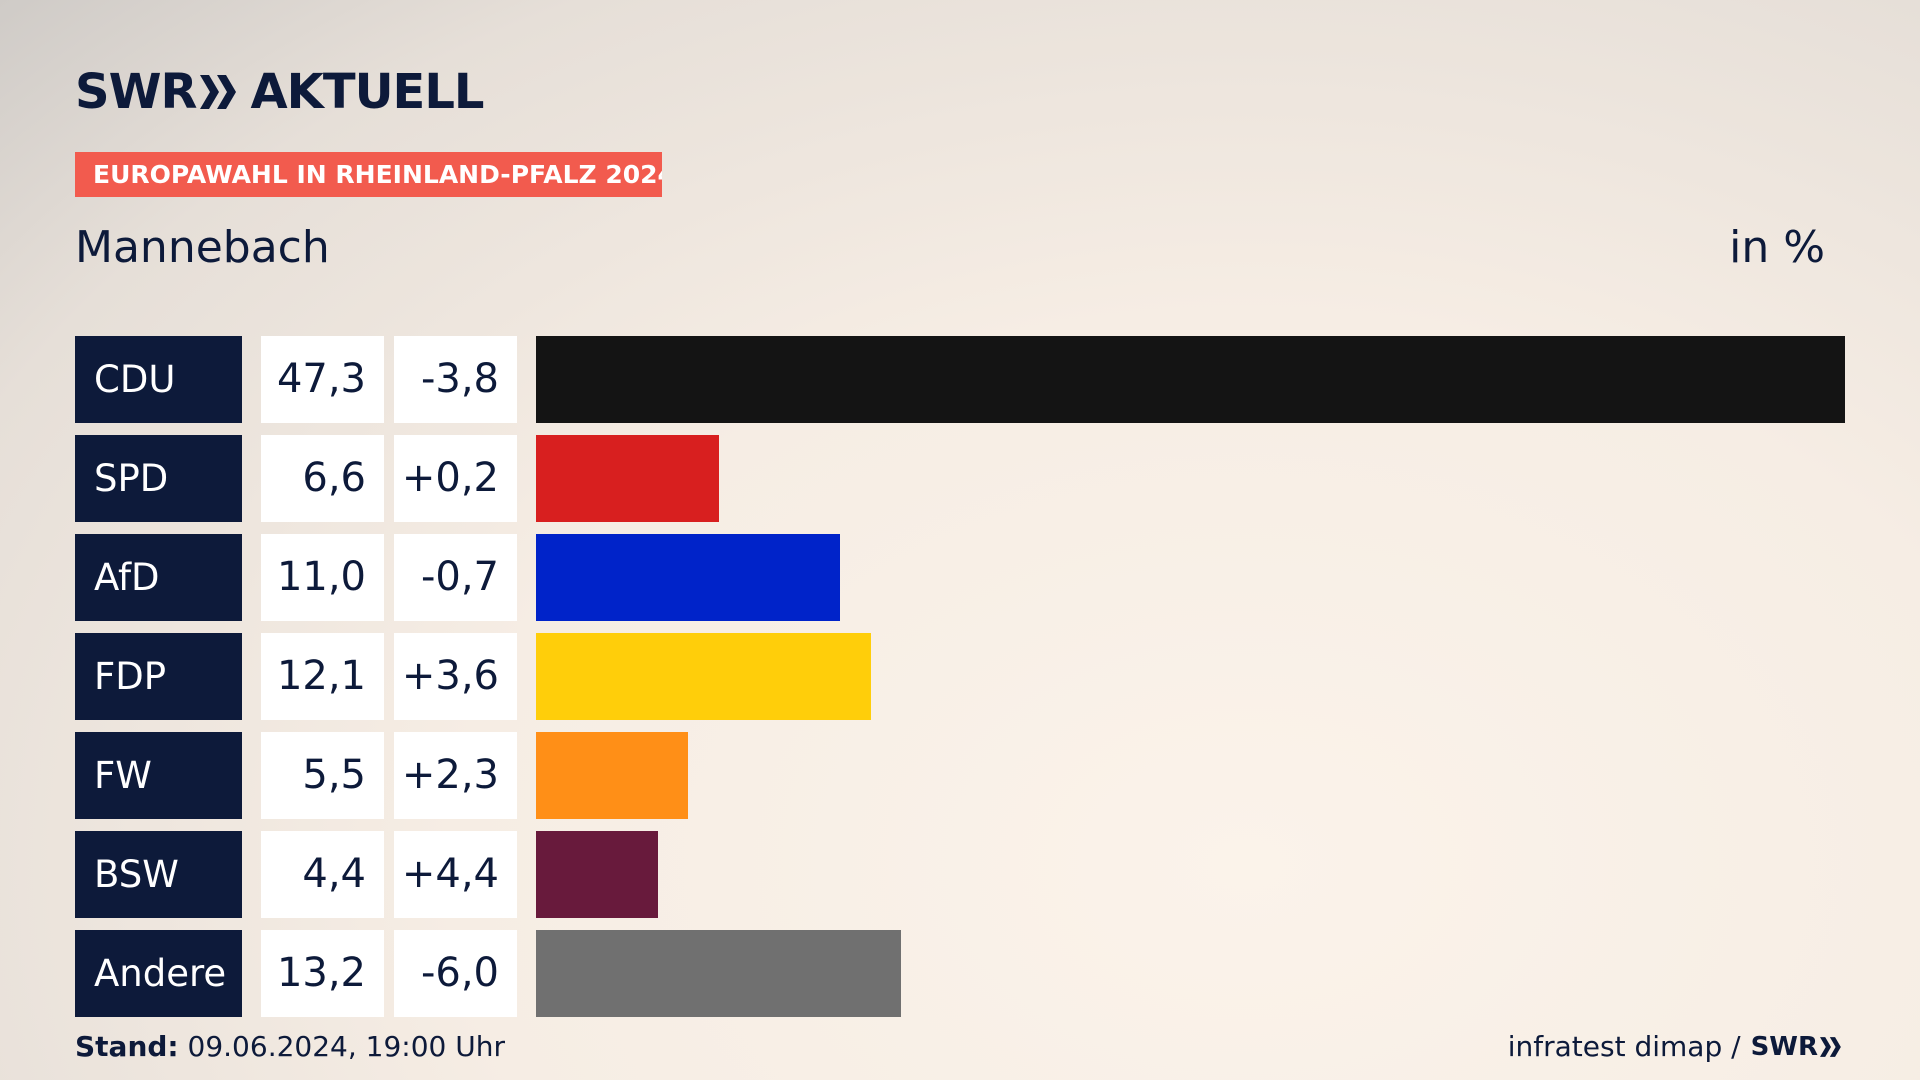  Describe the element at coordinates (627, 478) in the screenshot. I see `bar-spd` at that location.